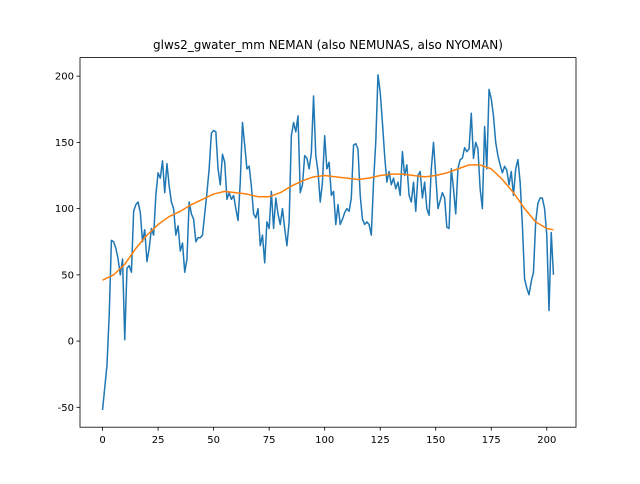 The width and height of the screenshot is (640, 484). What do you see at coordinates (269, 440) in the screenshot?
I see `x-tick-label: 75` at bounding box center [269, 440].